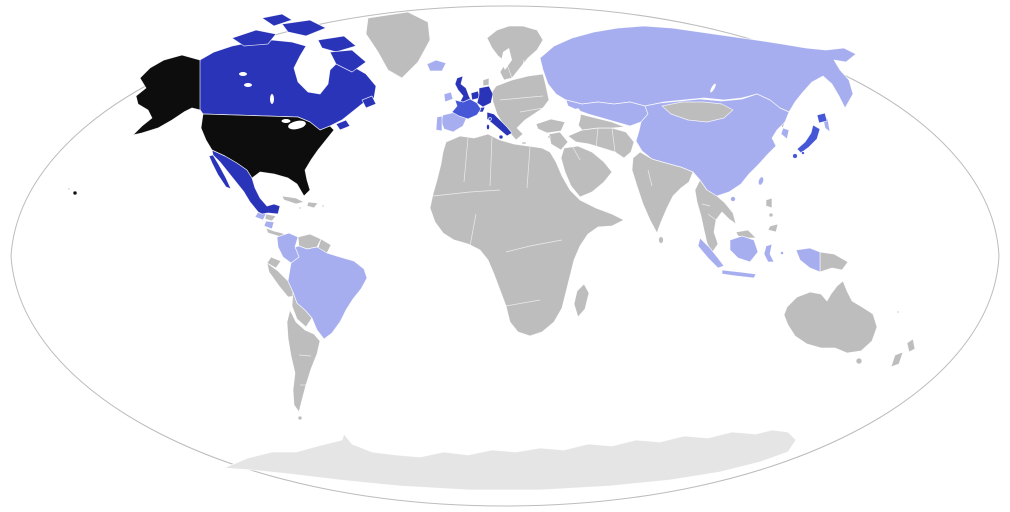 This screenshot has width=1010, height=512. What do you see at coordinates (300, 418) in the screenshot?
I see `region-tierra-del-fuego` at bounding box center [300, 418].